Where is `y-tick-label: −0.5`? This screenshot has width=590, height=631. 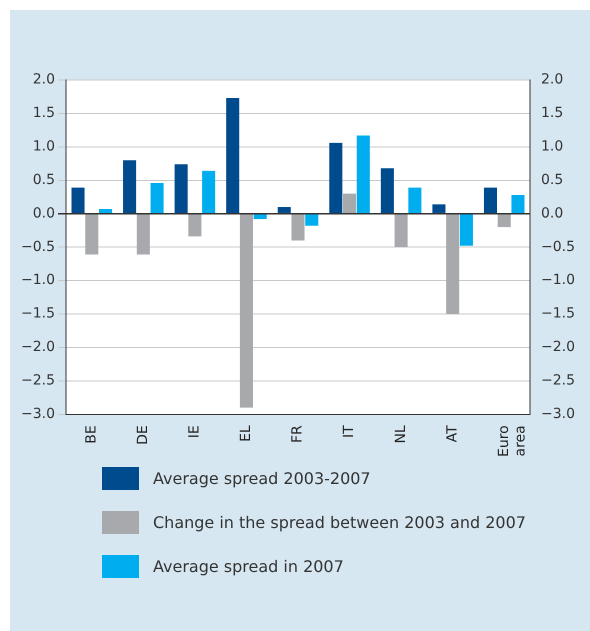 y-tick-label: −0.5 is located at coordinates (37, 246).